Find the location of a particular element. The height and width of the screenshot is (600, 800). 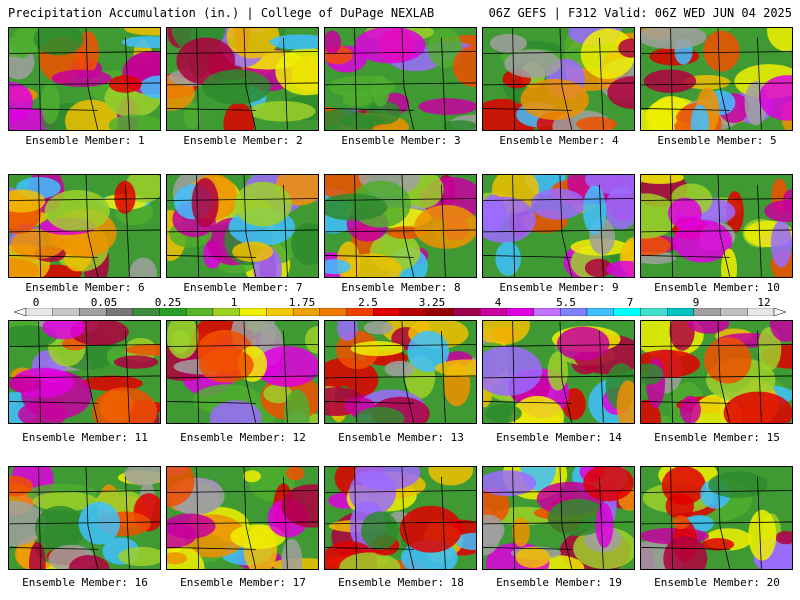

colorbar-tick-label: 1.75 is located at coordinates (302, 302).